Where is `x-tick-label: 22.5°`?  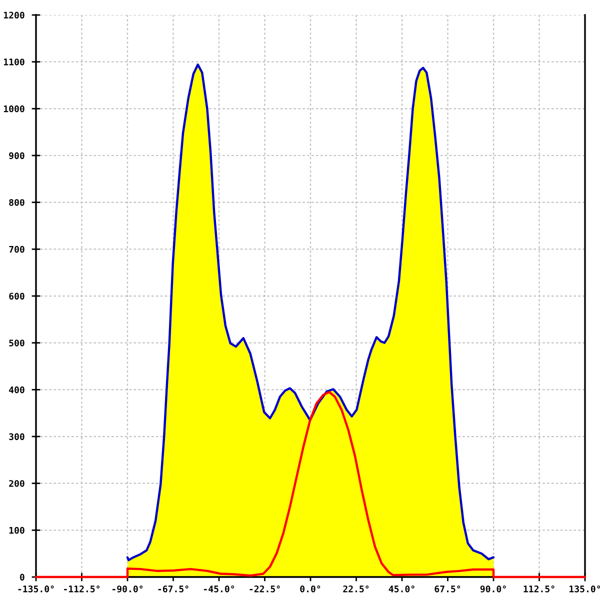
x-tick-label: 22.5° is located at coordinates (356, 589).